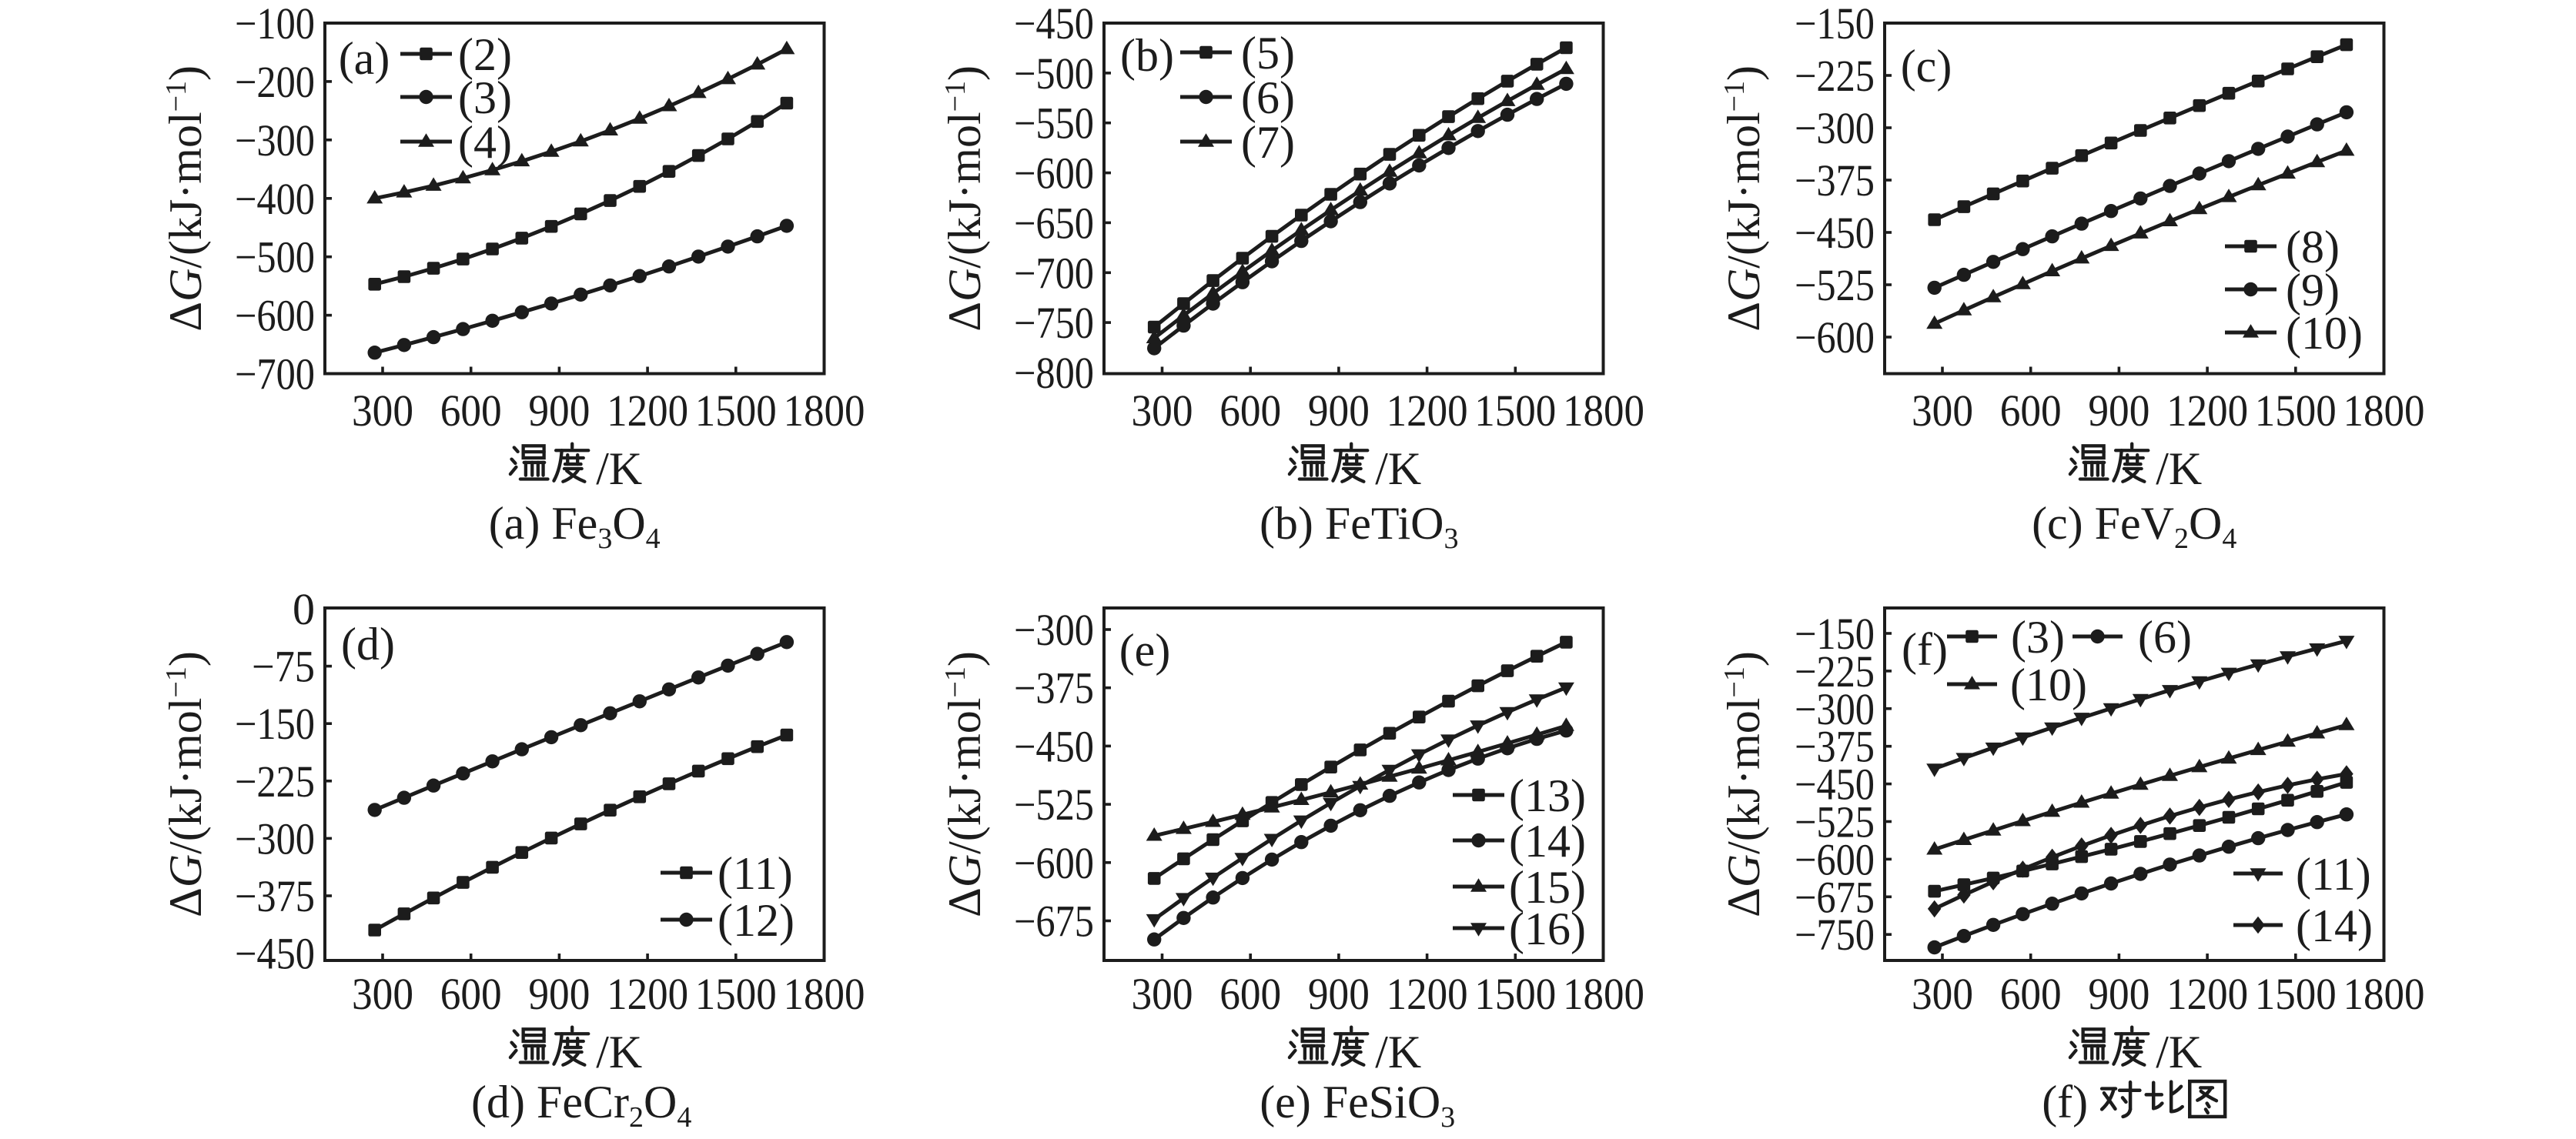 The image size is (2576, 1139). I want to click on svg-text: (15), so click(1548, 887).